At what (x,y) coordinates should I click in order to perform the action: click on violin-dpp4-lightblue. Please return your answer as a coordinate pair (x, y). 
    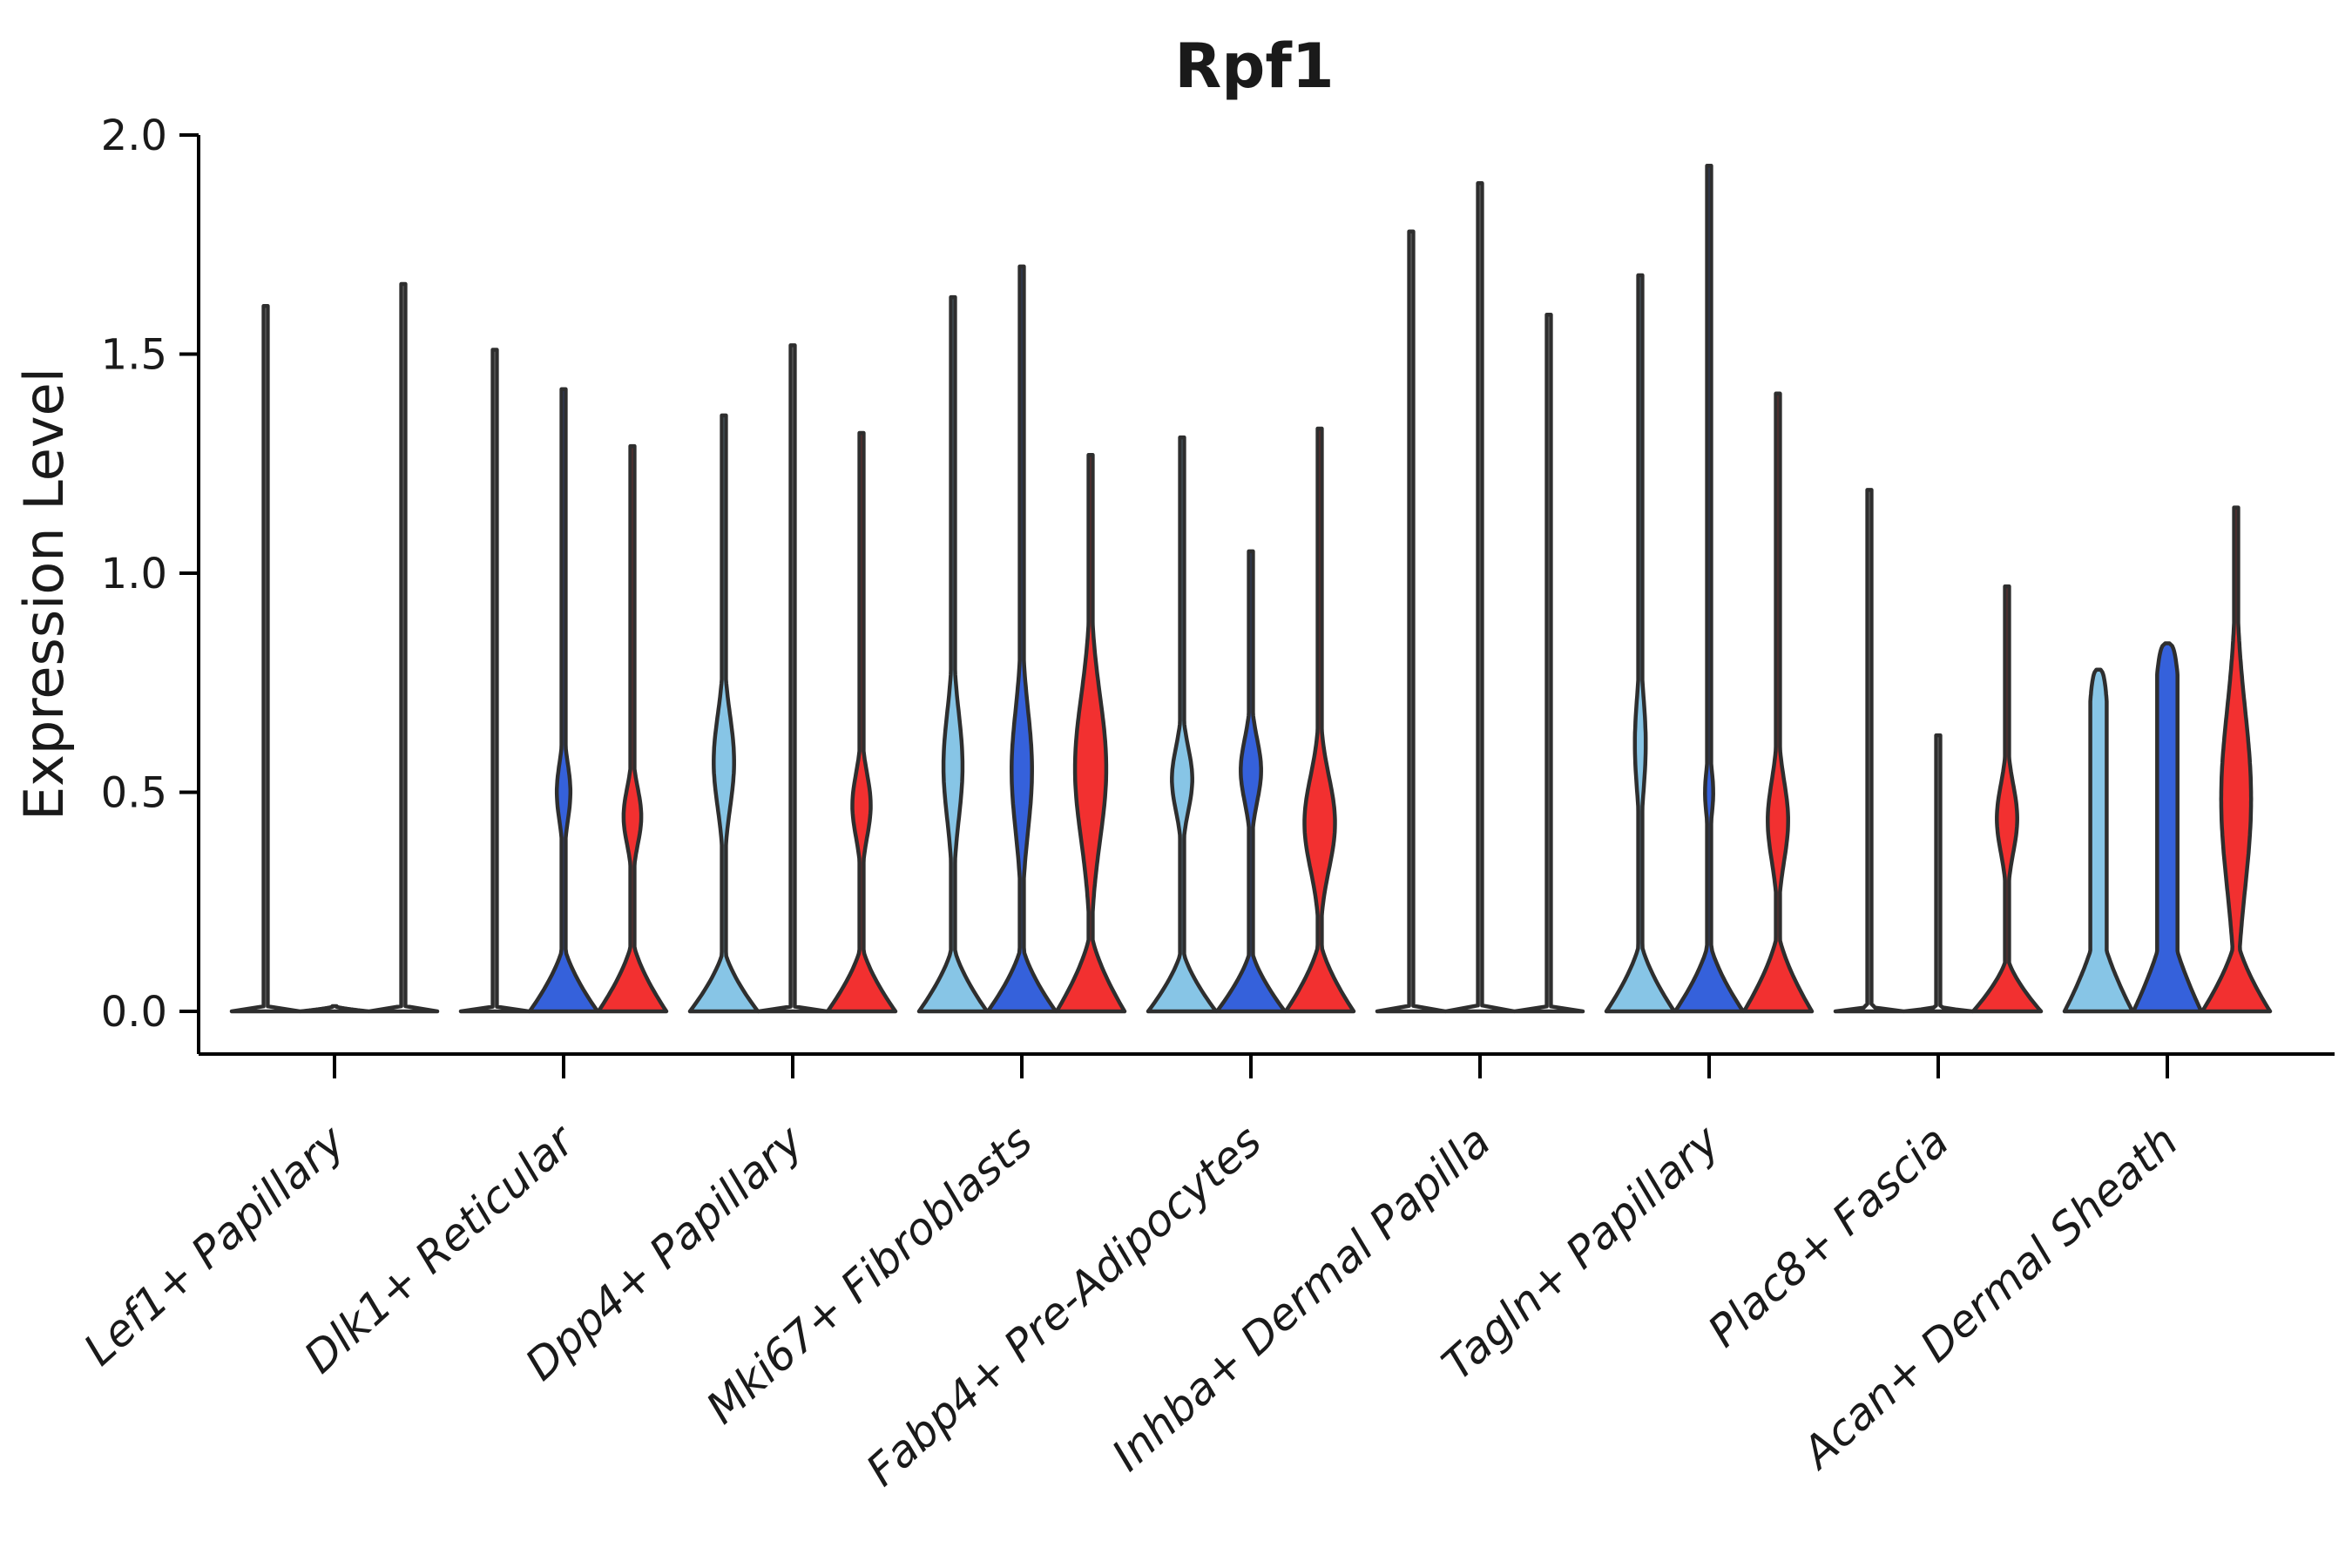
    Looking at the image, I should click on (723, 713).